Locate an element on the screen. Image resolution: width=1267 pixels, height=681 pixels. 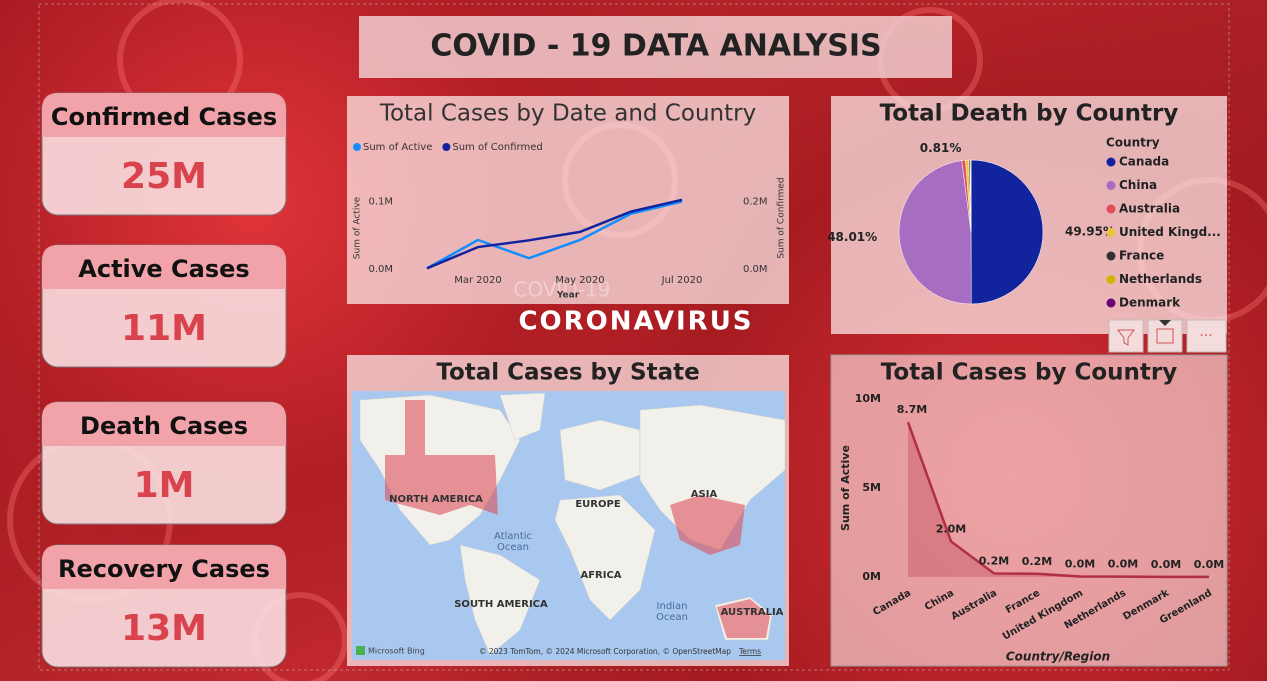
x-tick-label: Mar 2020 is located at coordinates (478, 280).